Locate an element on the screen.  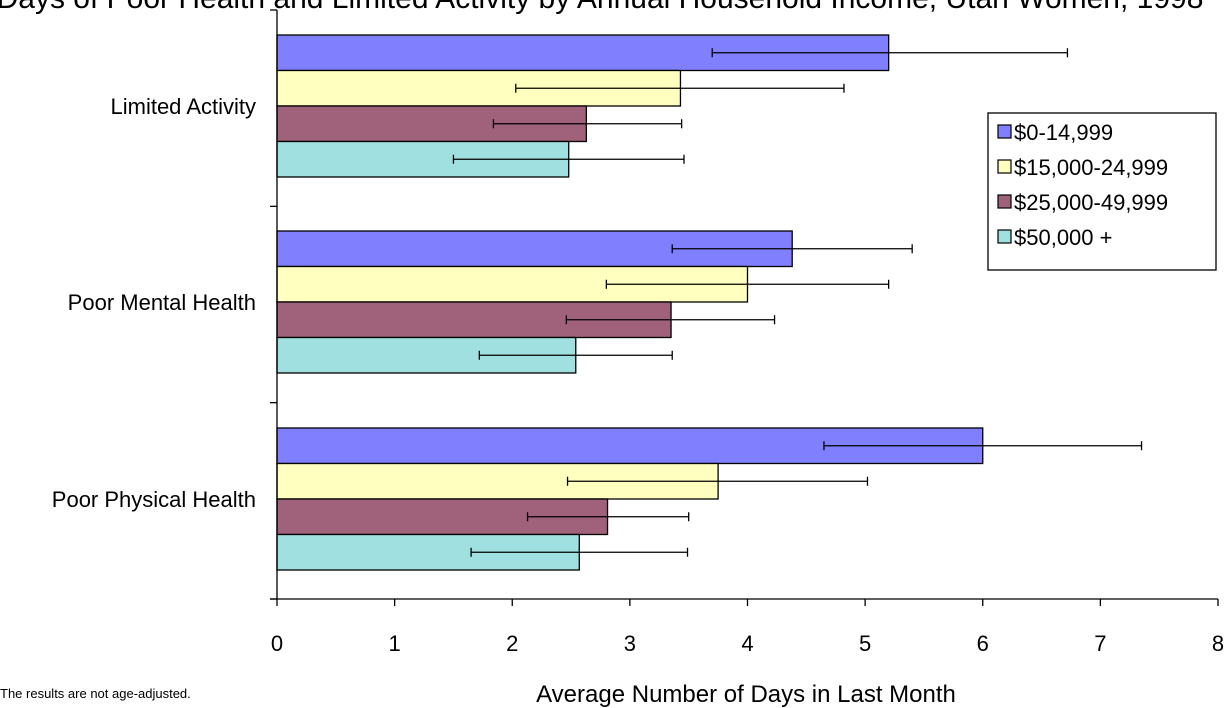
x-tick-label: 0 is located at coordinates (277, 643).